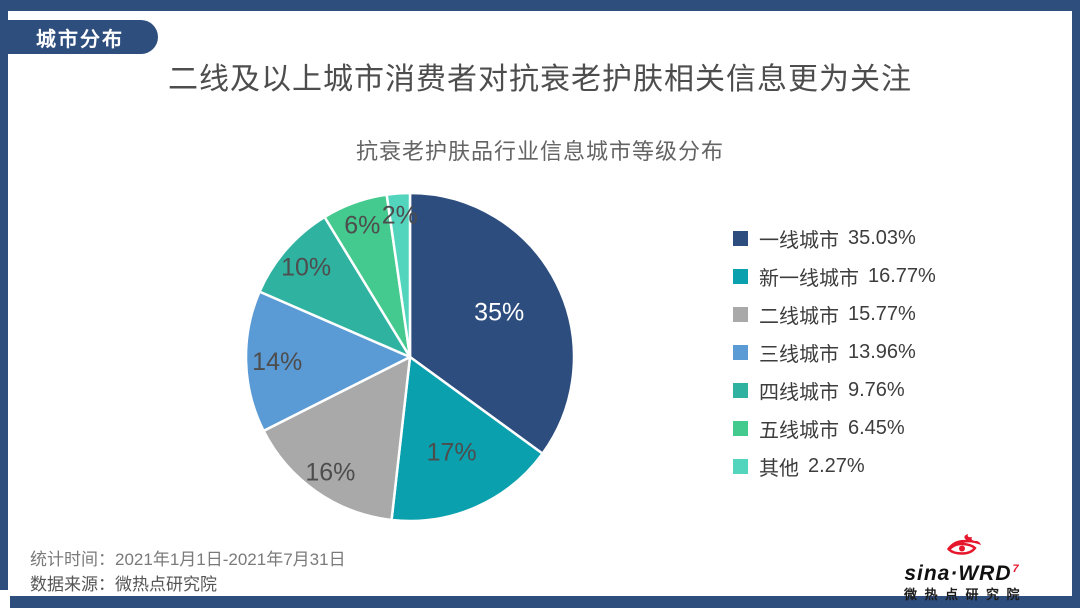 The height and width of the screenshot is (608, 1080). What do you see at coordinates (1076, 304) in the screenshot?
I see `frame-right-bar` at bounding box center [1076, 304].